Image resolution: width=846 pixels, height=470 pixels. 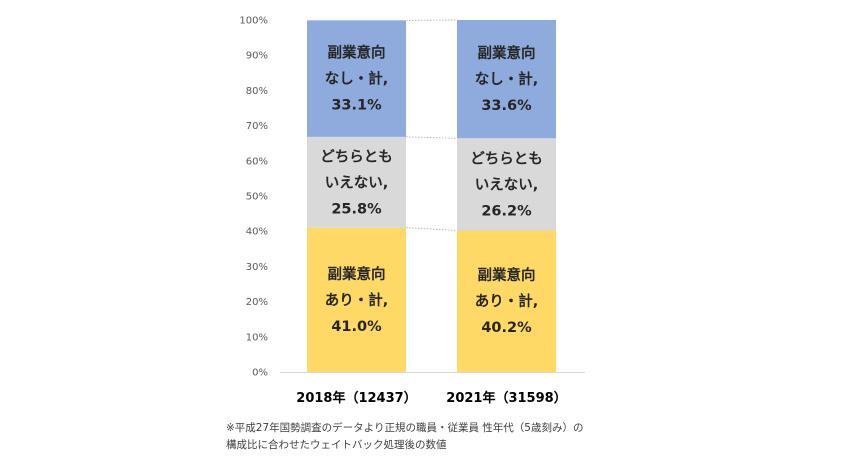 I want to click on y-tick-label: 60%, so click(x=257, y=161).